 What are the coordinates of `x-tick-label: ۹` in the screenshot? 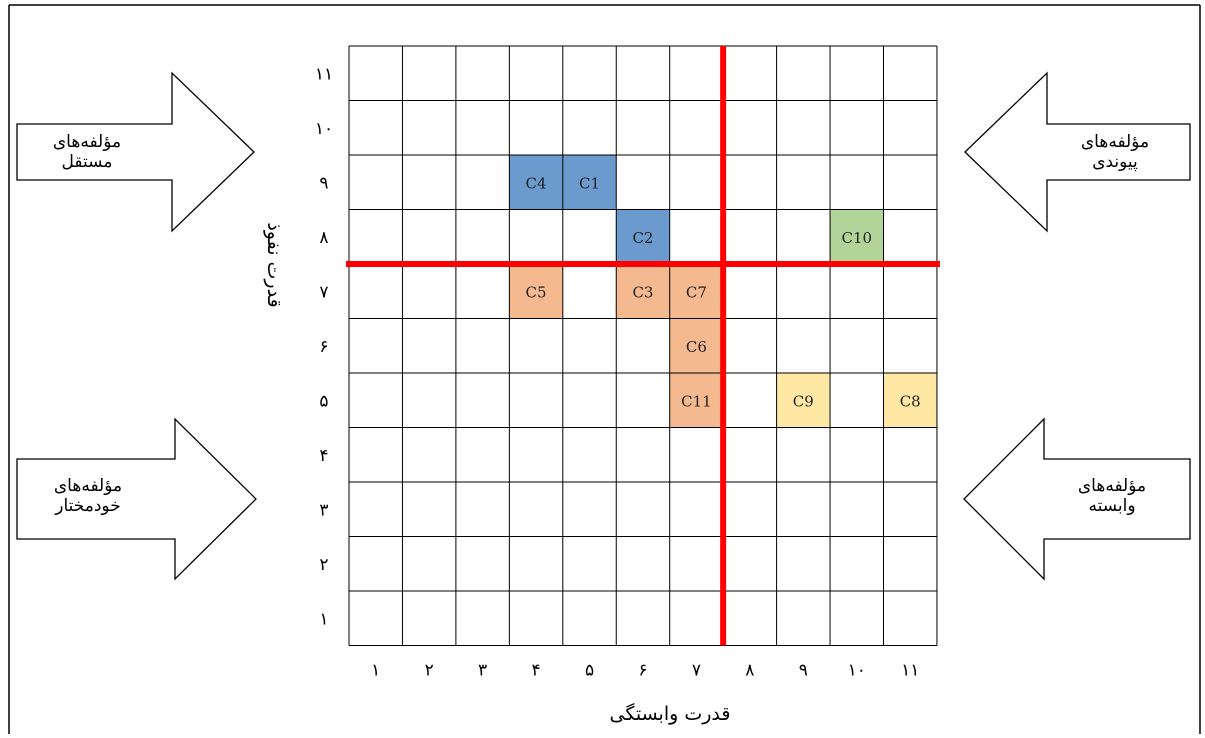 It's located at (803, 671).